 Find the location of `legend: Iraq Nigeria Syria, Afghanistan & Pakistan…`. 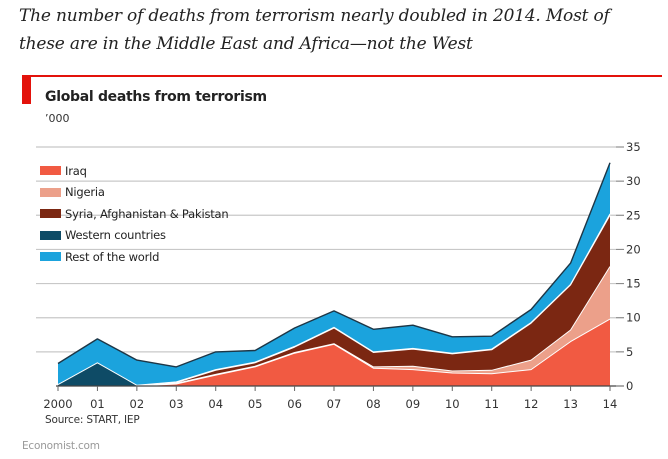

legend: Iraq Nigeria Syria, Afghanistan & Pakistan… is located at coordinates (134, 214).